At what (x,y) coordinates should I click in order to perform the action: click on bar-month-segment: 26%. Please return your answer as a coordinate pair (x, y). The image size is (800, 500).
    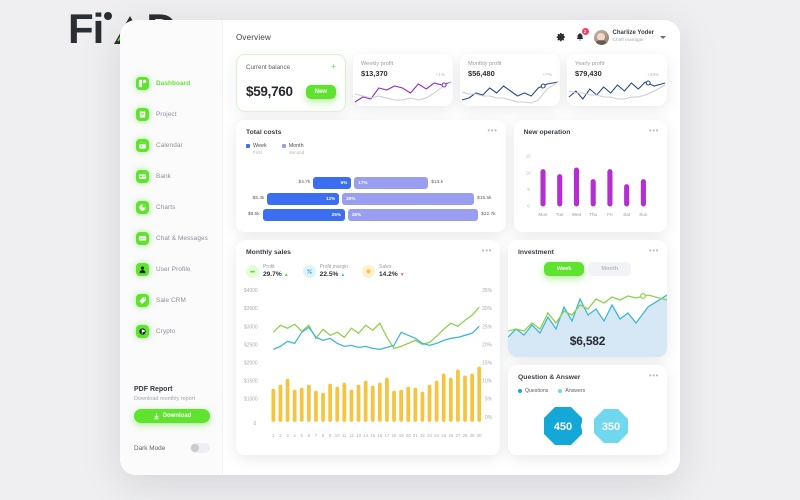
    Looking at the image, I should click on (413, 214).